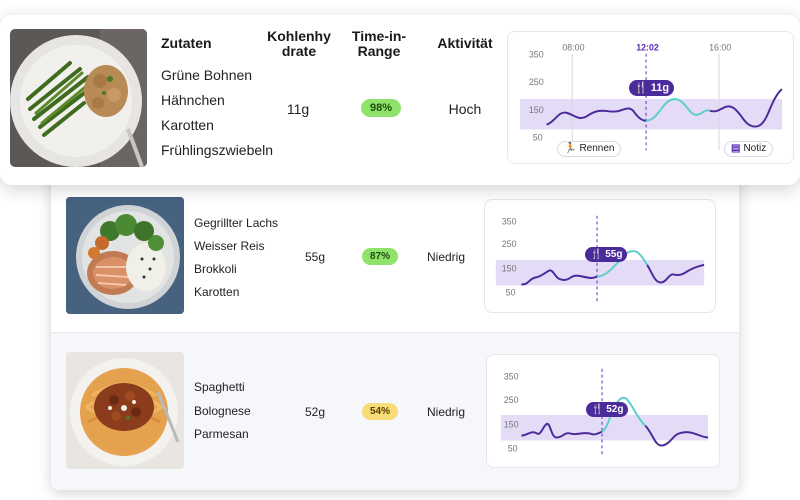 The image size is (800, 500). I want to click on ingredient-item: Brokkoli, so click(215, 269).